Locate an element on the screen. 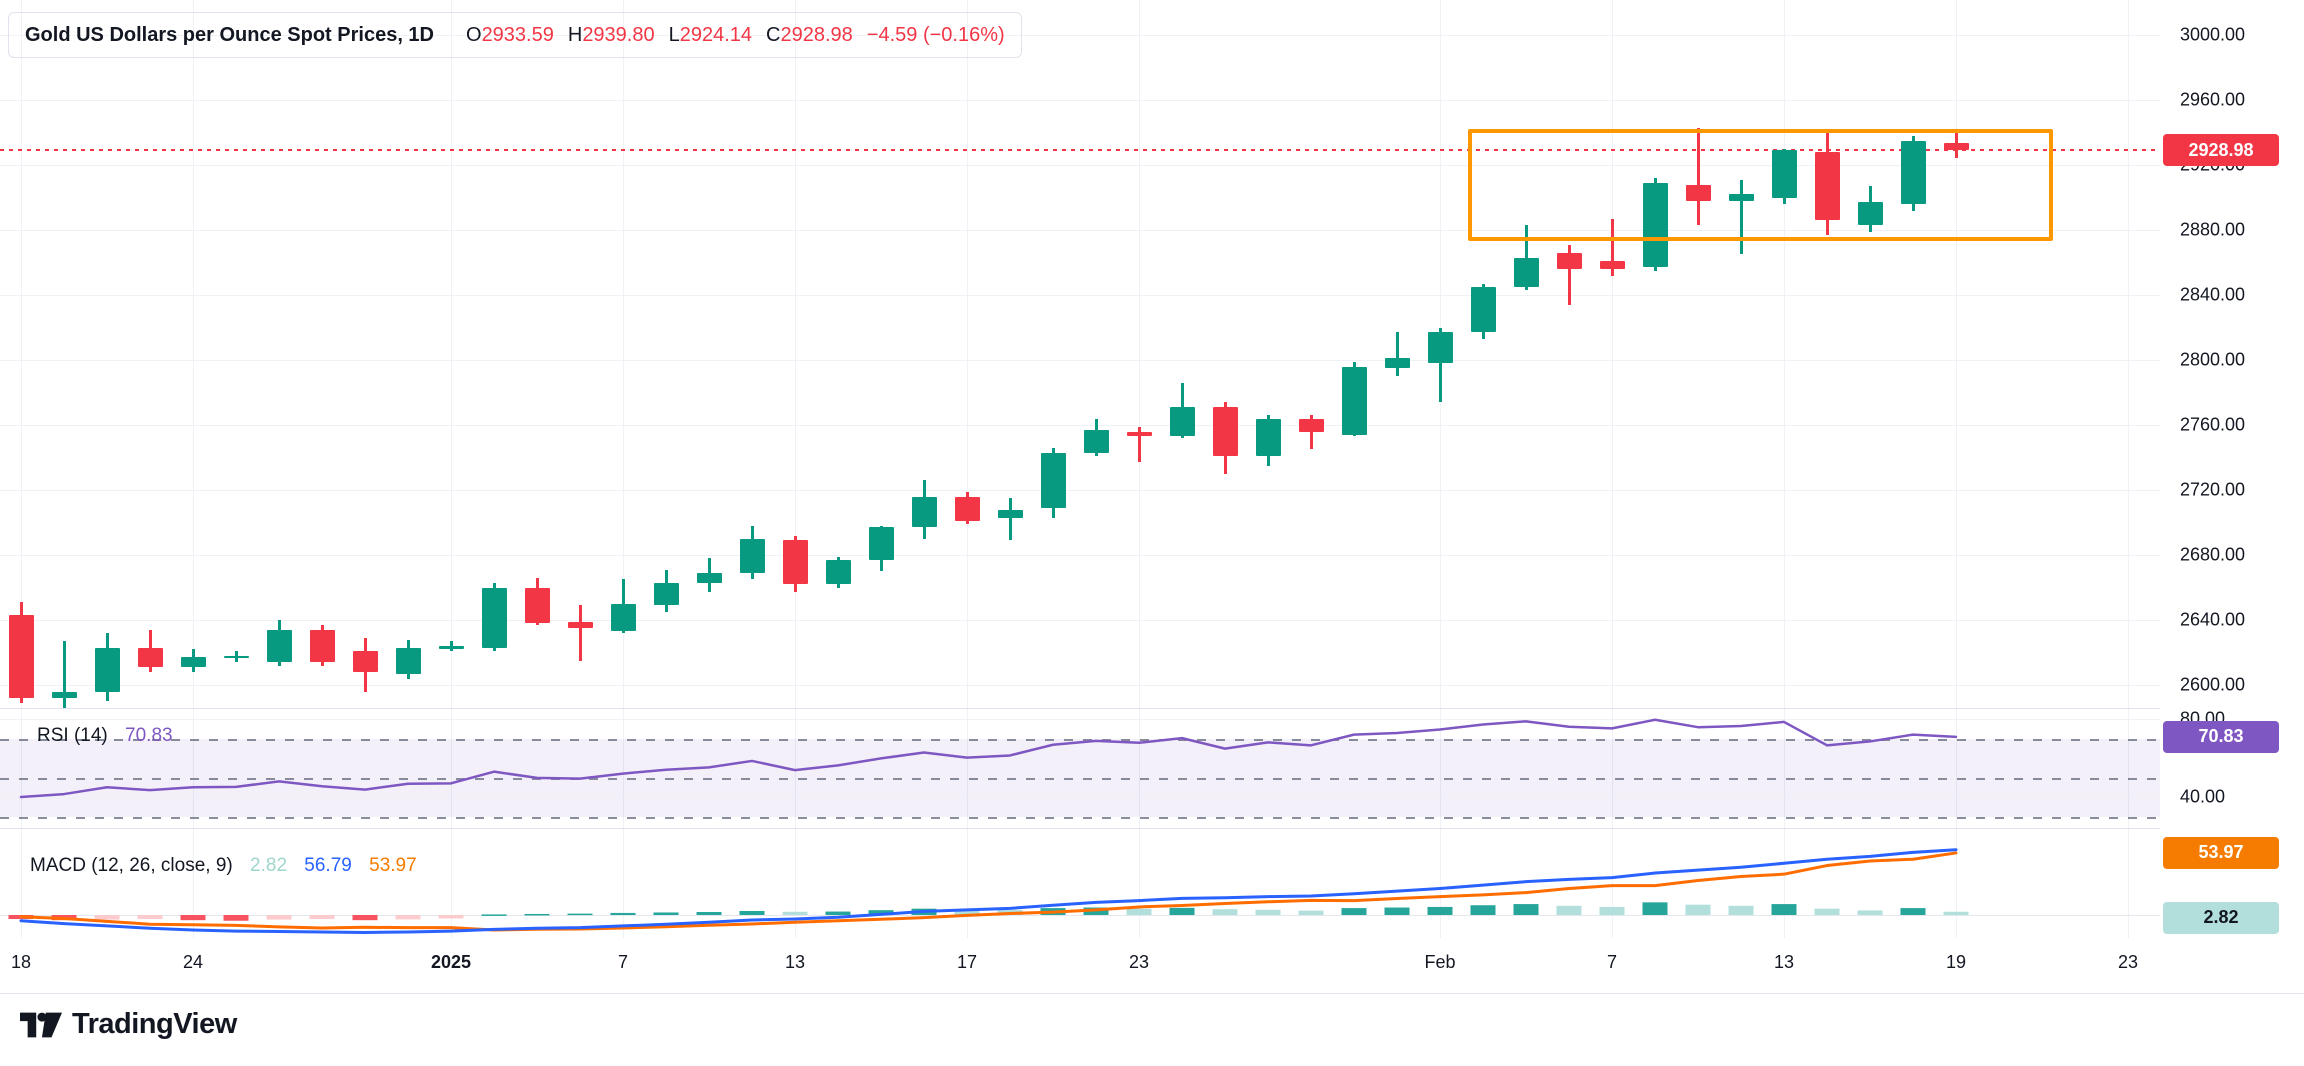 The width and height of the screenshot is (2304, 1066). macd-line is located at coordinates (988, 891).